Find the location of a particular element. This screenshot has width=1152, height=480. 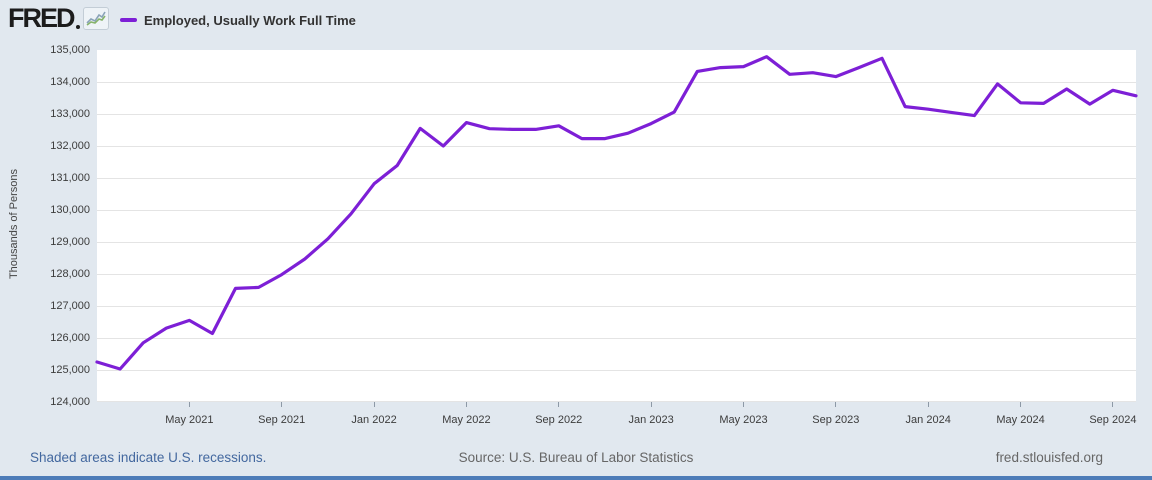

x-tick-label: Sep 2023 is located at coordinates (836, 420).